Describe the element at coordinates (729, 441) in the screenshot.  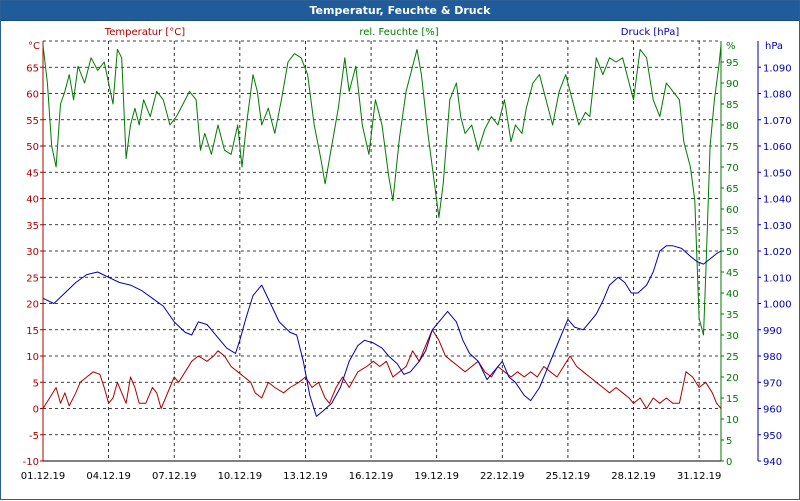
I see `humidity-tick-label: 5` at that location.